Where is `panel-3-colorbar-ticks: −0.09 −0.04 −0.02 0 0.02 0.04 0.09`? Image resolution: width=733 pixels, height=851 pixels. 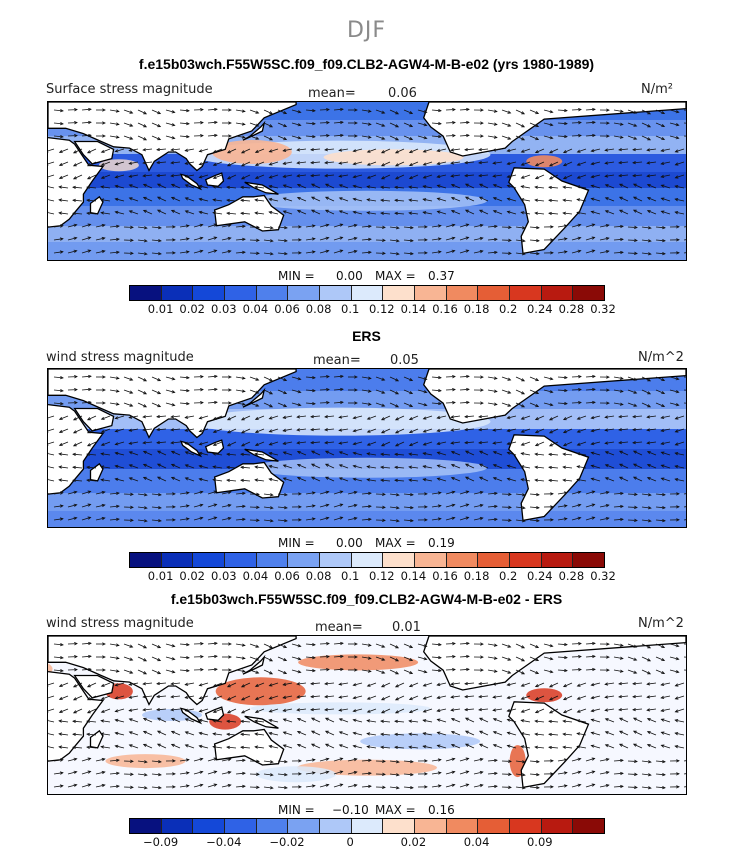 panel-3-colorbar-ticks: −0.09 −0.04 −0.02 0 0.02 0.04 0.09 is located at coordinates (367, 842).